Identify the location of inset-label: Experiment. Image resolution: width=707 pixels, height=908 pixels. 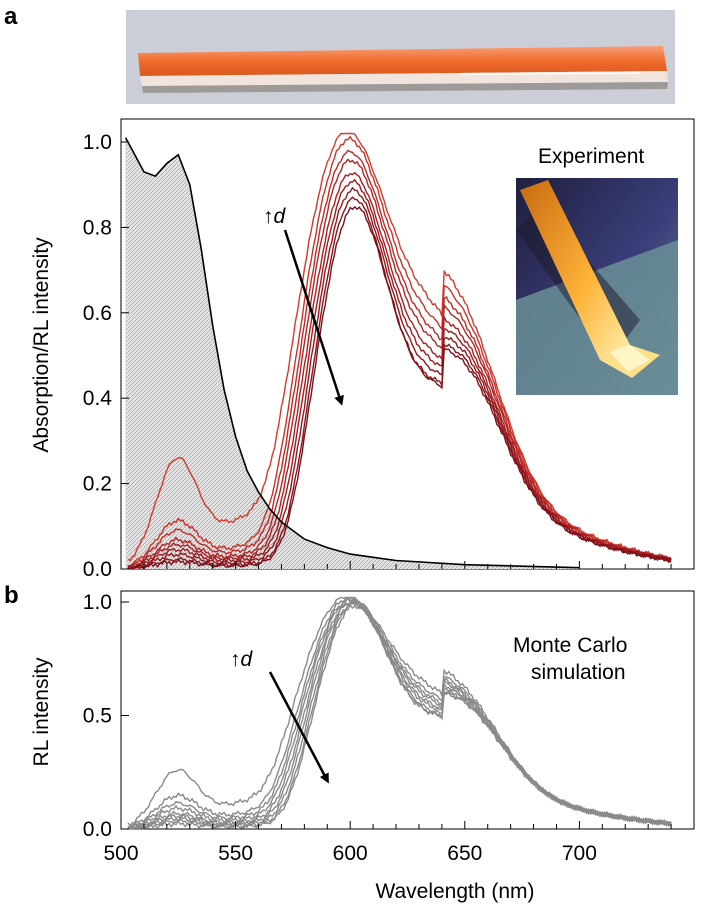
(591, 156).